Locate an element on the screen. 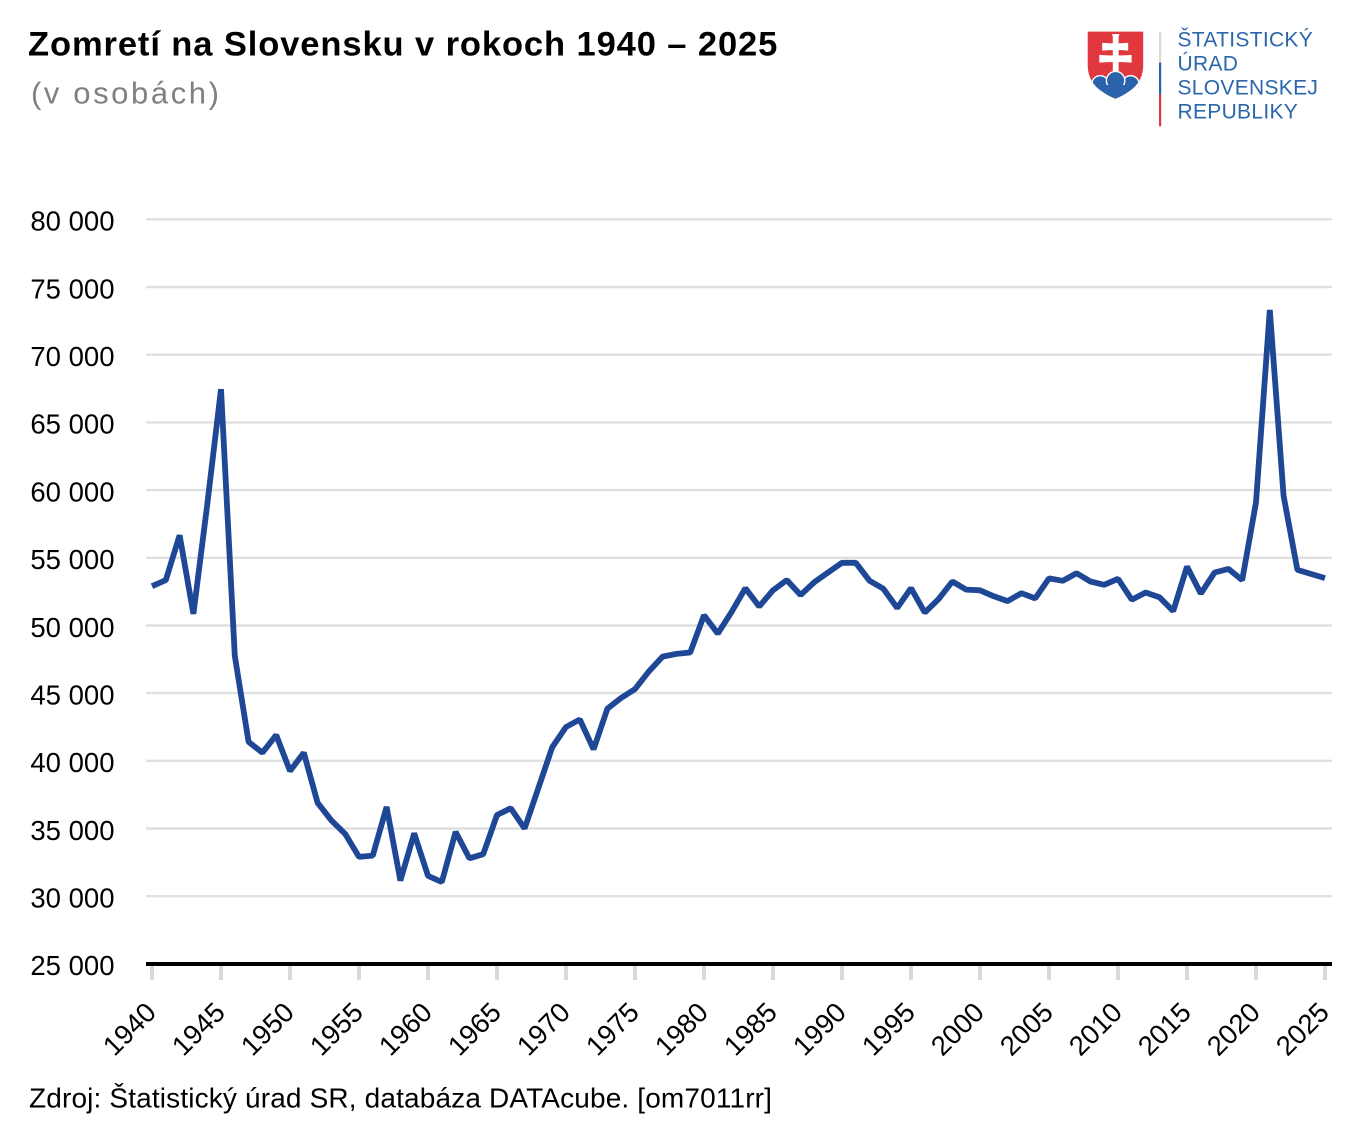  svg-text: 40 000 is located at coordinates (72, 762).